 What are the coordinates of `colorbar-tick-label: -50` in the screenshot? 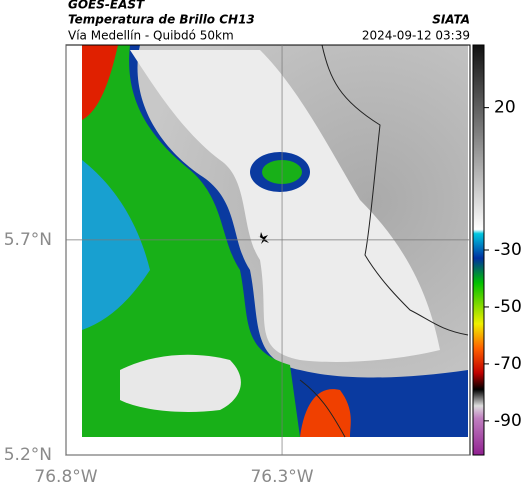 It's located at (508, 307).